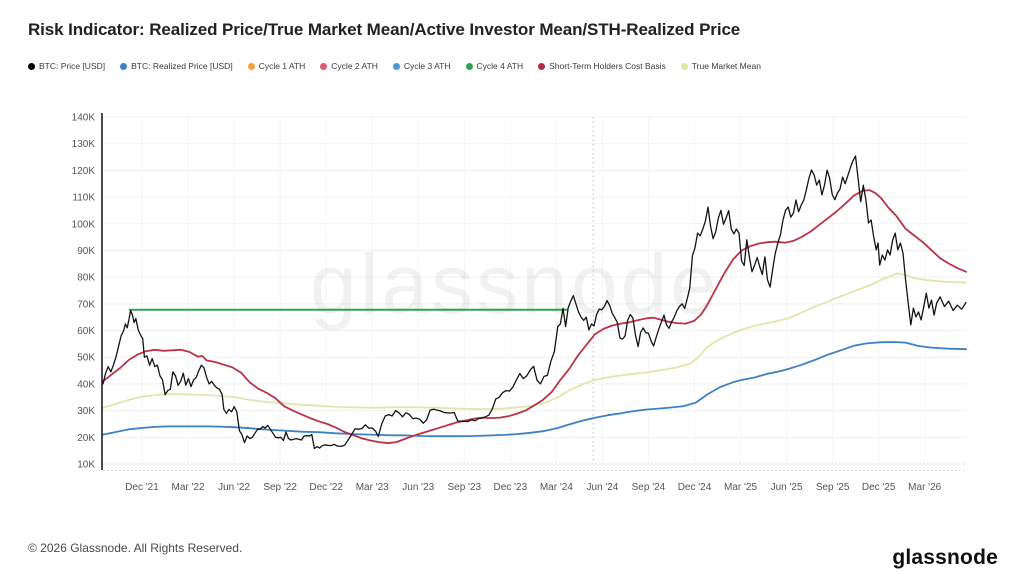 The image size is (1024, 575). What do you see at coordinates (879, 487) in the screenshot?
I see `x-axis-tick-label: Dec '25` at bounding box center [879, 487].